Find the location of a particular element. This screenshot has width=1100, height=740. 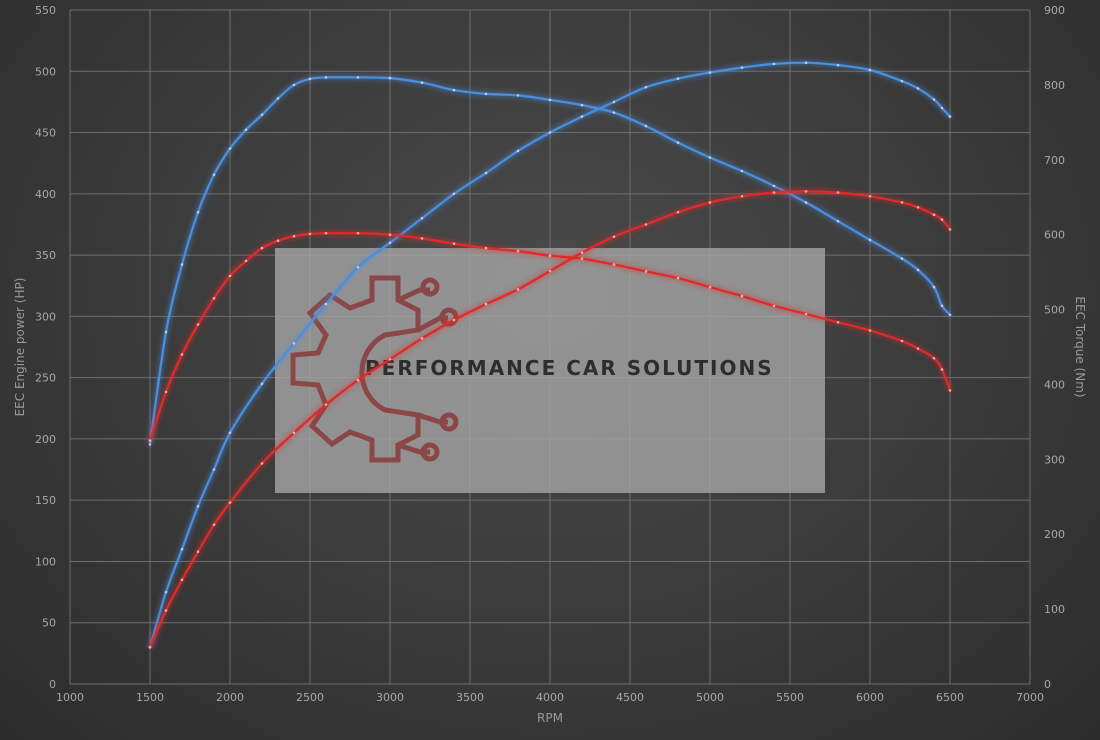

x-tick-label: 4000 is located at coordinates (550, 697).